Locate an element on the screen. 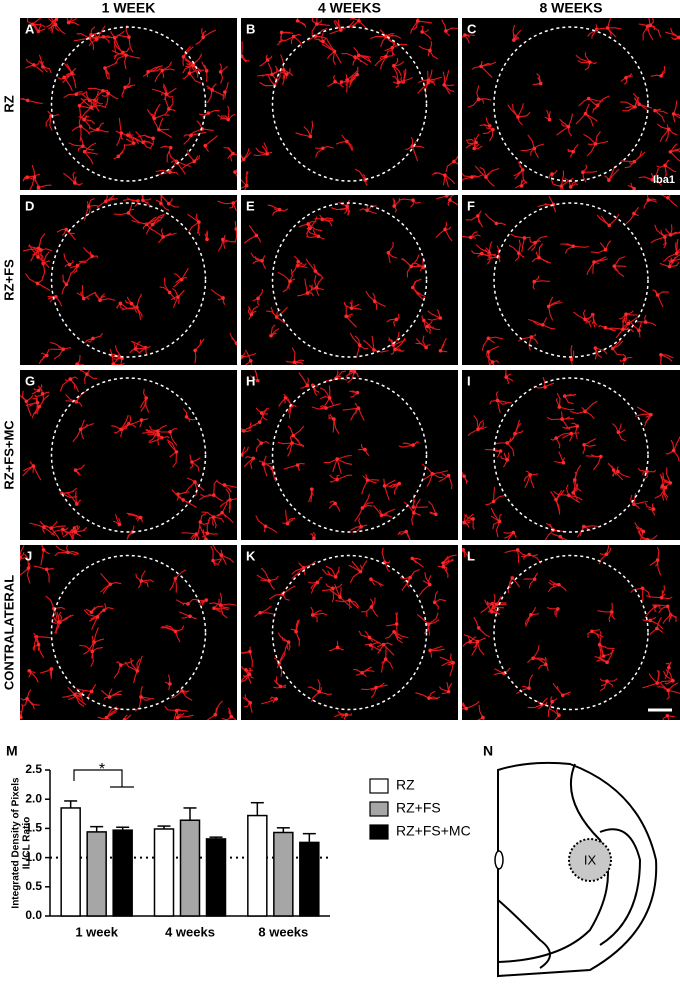 Image resolution: width=680 pixels, height=996 pixels. region-outline is located at coordinates (128, 104).